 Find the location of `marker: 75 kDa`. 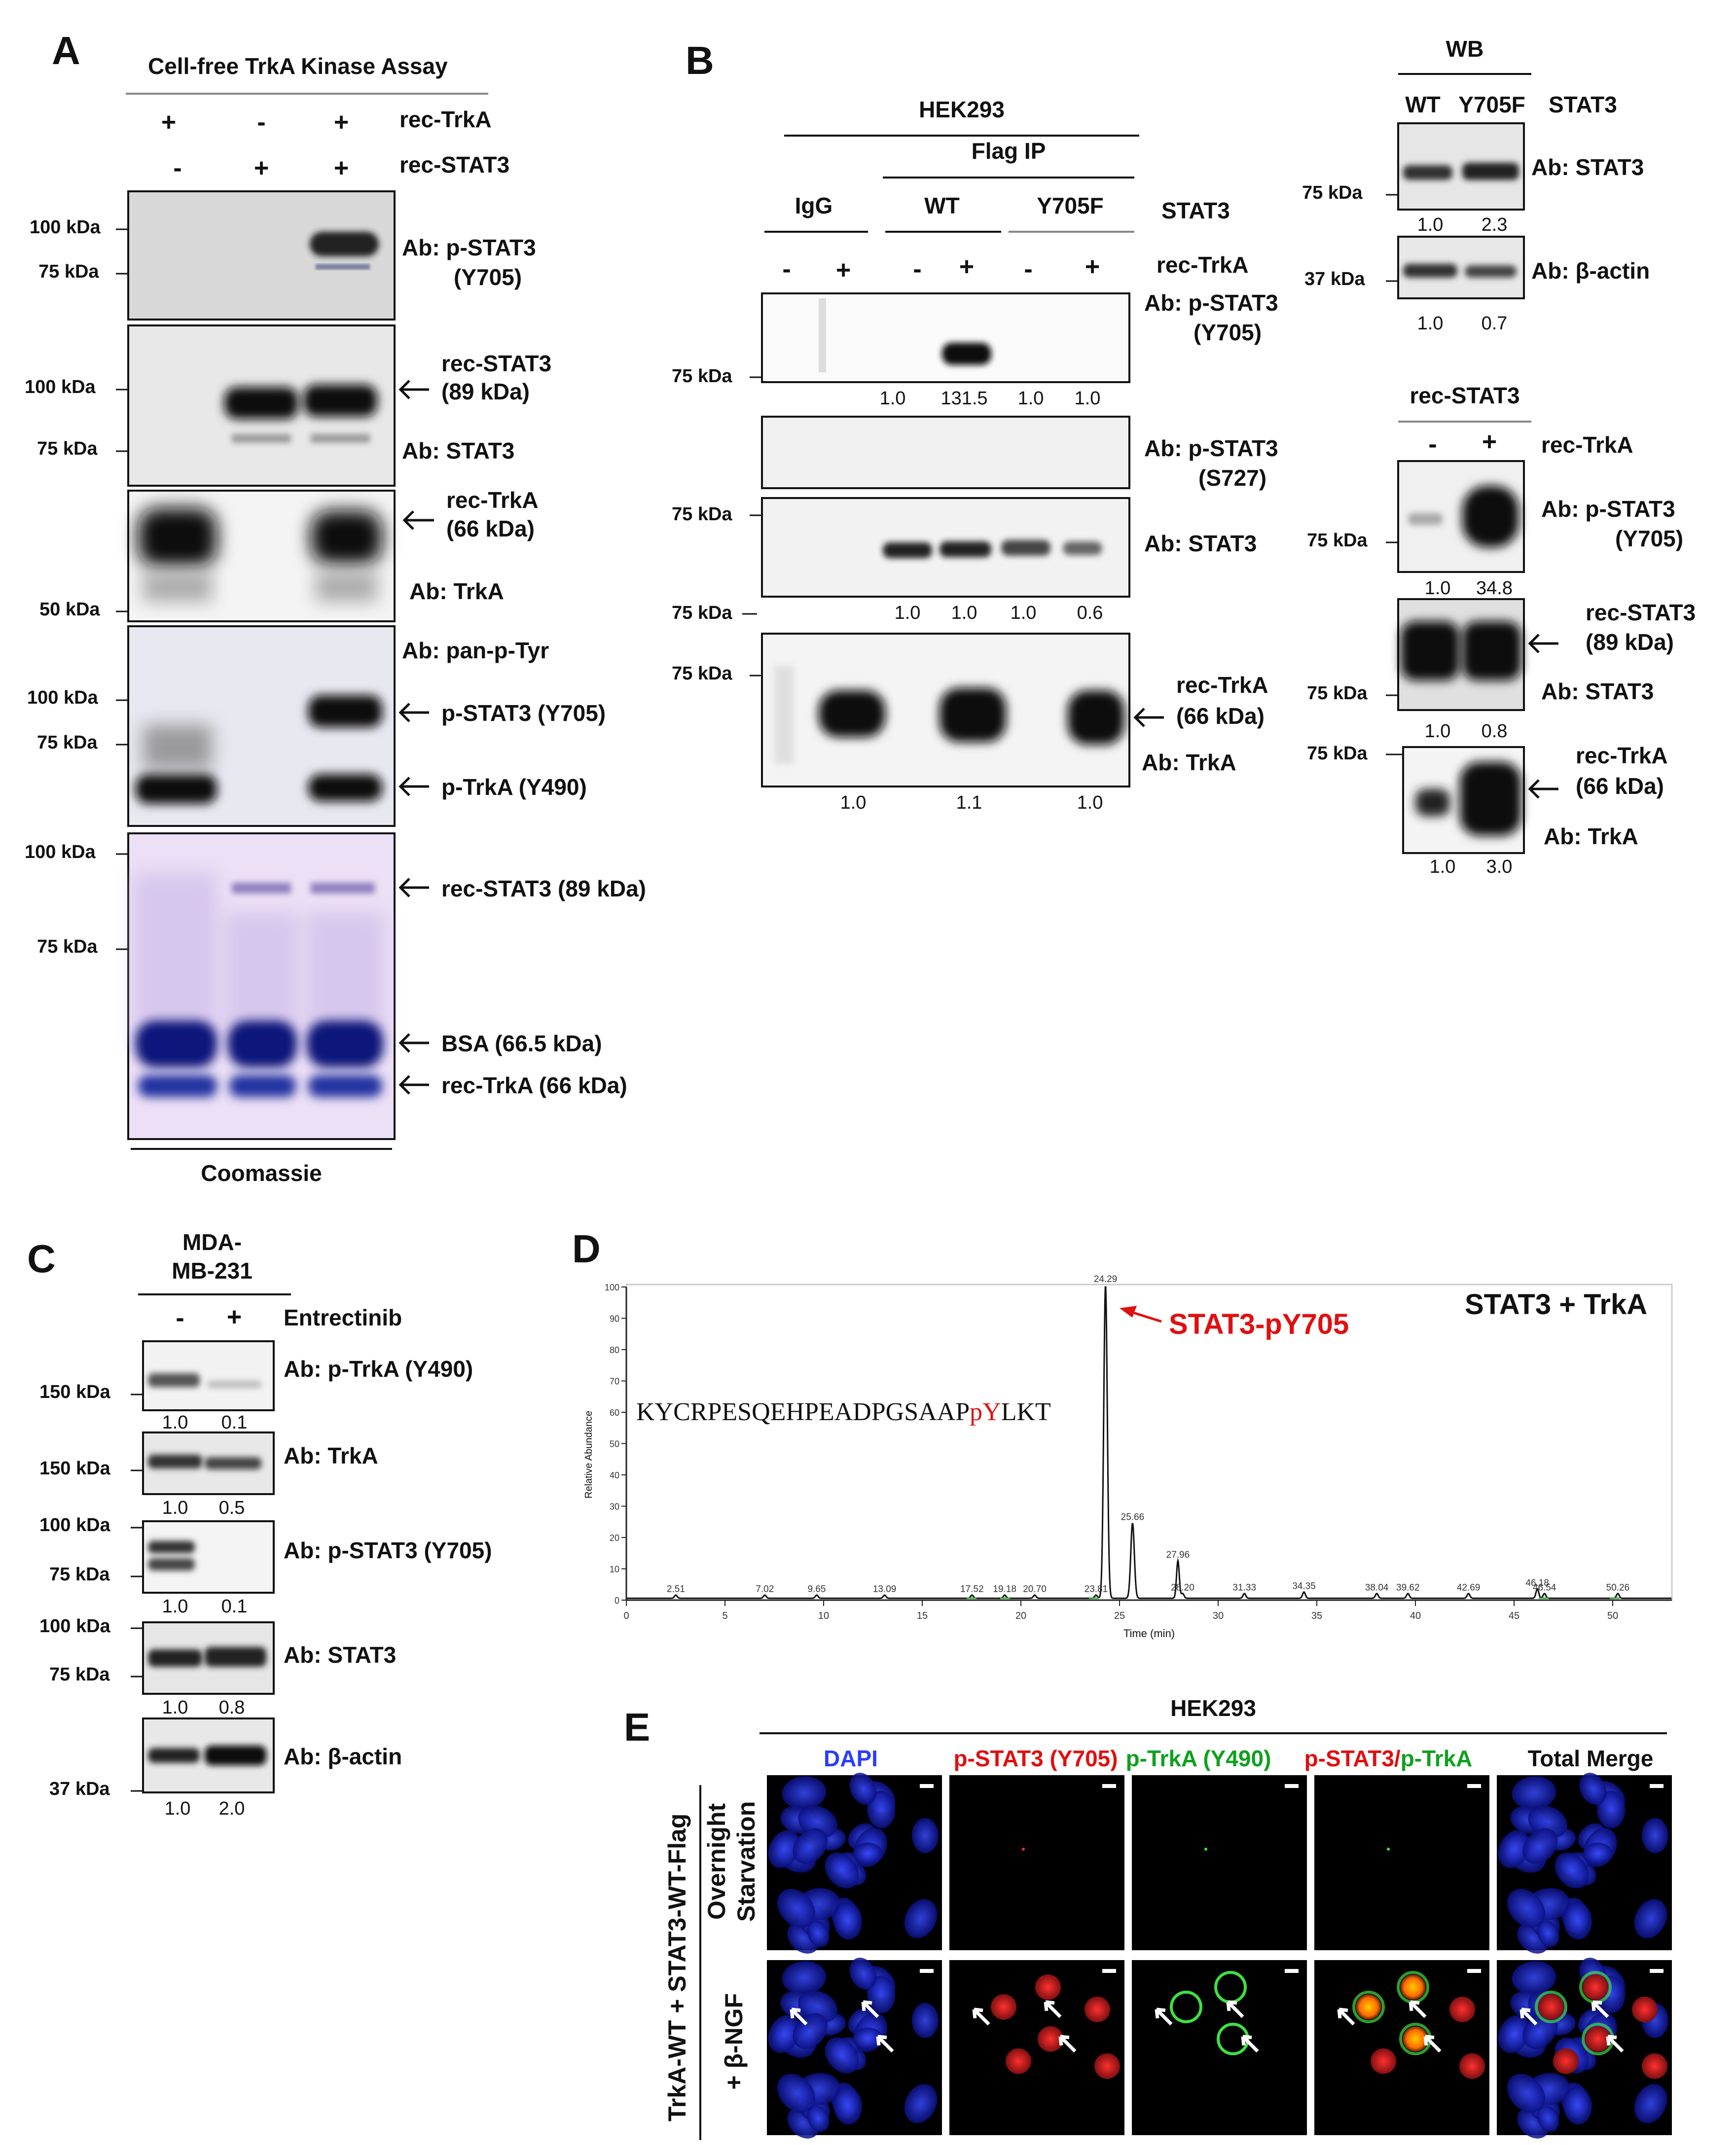

marker: 75 kDa is located at coordinates (702, 376).